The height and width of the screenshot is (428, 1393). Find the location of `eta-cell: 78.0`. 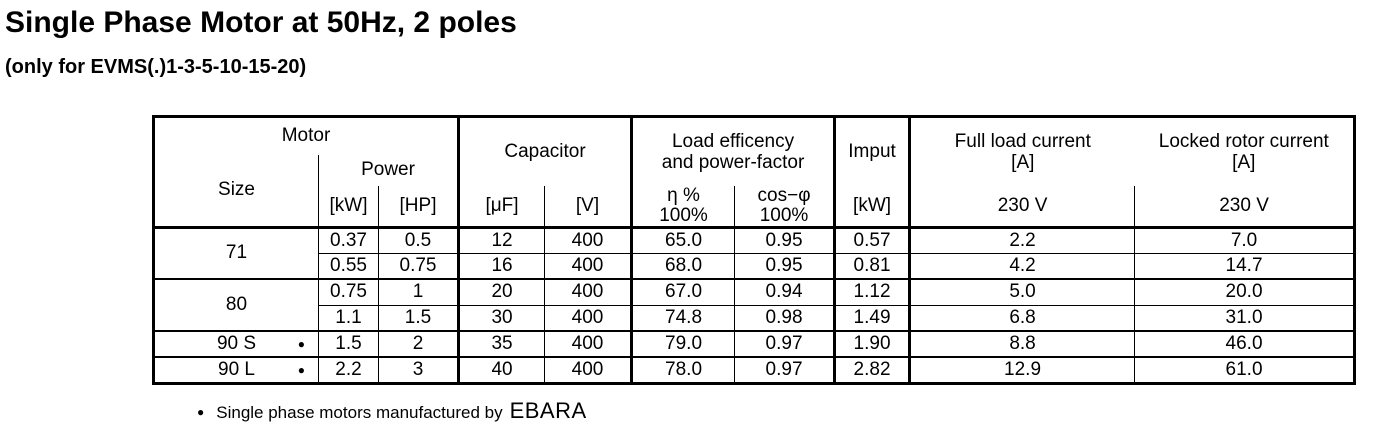

eta-cell: 78.0 is located at coordinates (682, 369).